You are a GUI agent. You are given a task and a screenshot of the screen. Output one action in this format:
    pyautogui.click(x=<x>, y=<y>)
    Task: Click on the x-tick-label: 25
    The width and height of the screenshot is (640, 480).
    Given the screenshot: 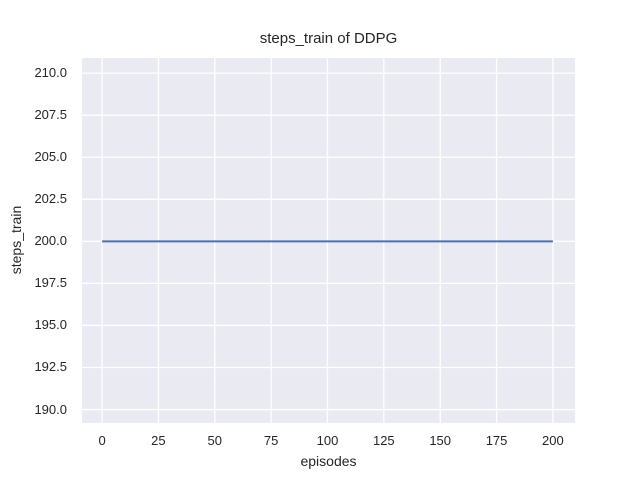 What is the action you would take?
    pyautogui.click(x=158, y=440)
    